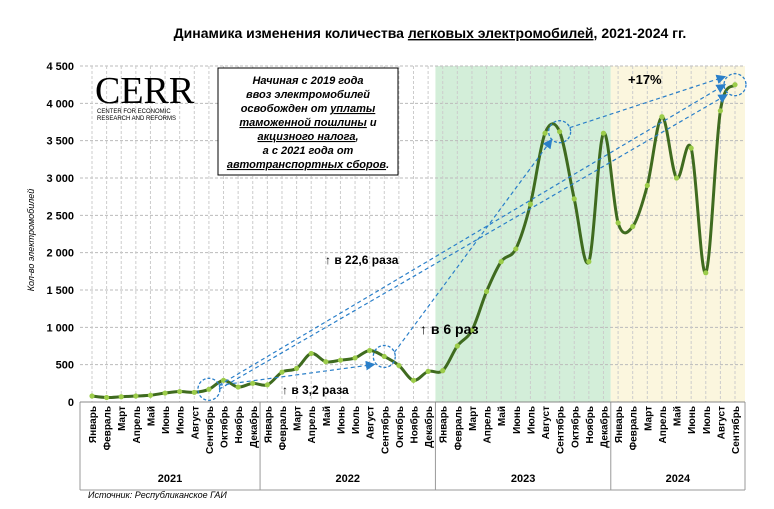 Image resolution: width=774 pixels, height=509 pixels. Describe the element at coordinates (60, 67) in the screenshot. I see `y-tick-label: 4 500` at that location.